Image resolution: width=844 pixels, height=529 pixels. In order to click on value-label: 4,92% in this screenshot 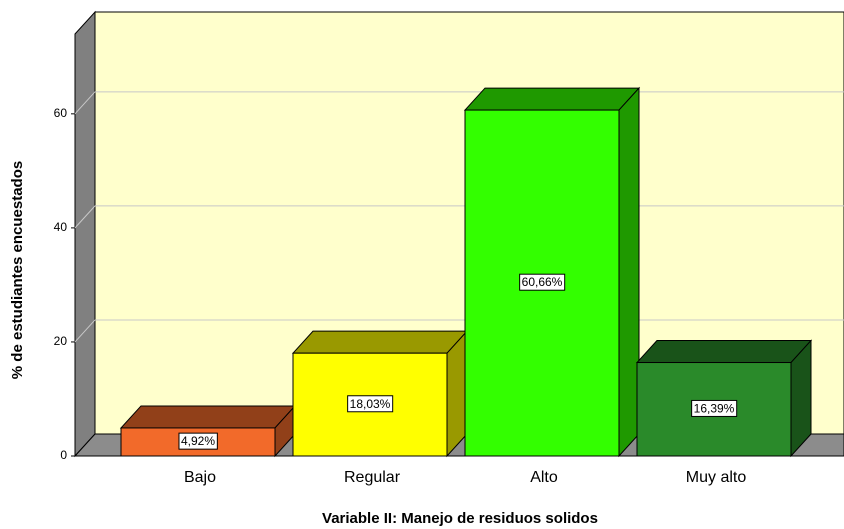, I will do `click(198, 441)`.